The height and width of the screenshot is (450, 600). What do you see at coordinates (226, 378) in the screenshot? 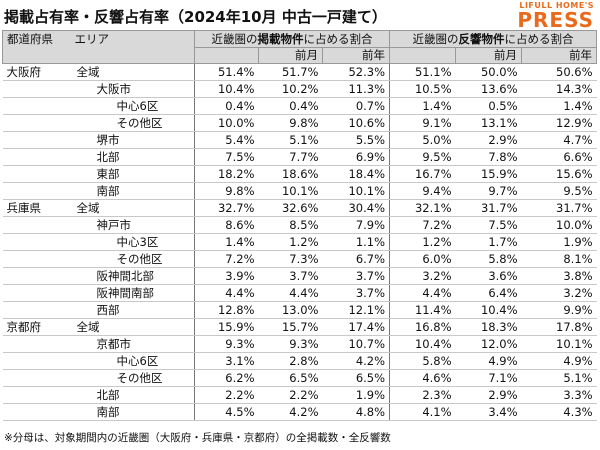
I see `value-cell: 6.2%` at bounding box center [226, 378].